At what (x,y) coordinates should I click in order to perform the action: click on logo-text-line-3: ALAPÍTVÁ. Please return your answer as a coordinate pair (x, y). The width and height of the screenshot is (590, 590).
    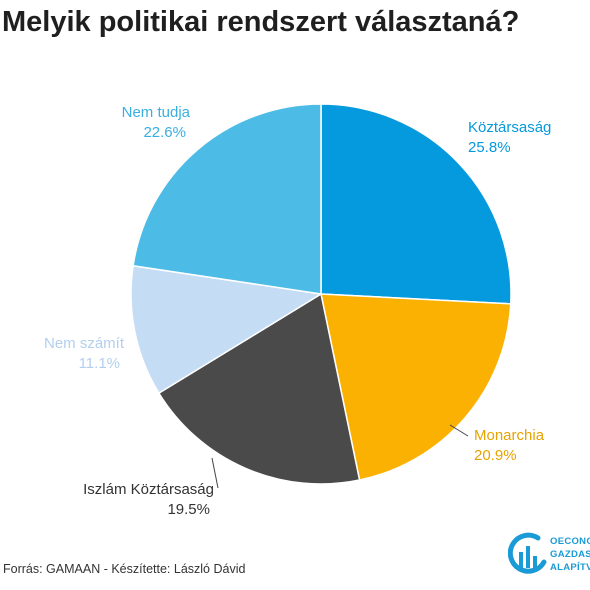
    Looking at the image, I should click on (570, 567).